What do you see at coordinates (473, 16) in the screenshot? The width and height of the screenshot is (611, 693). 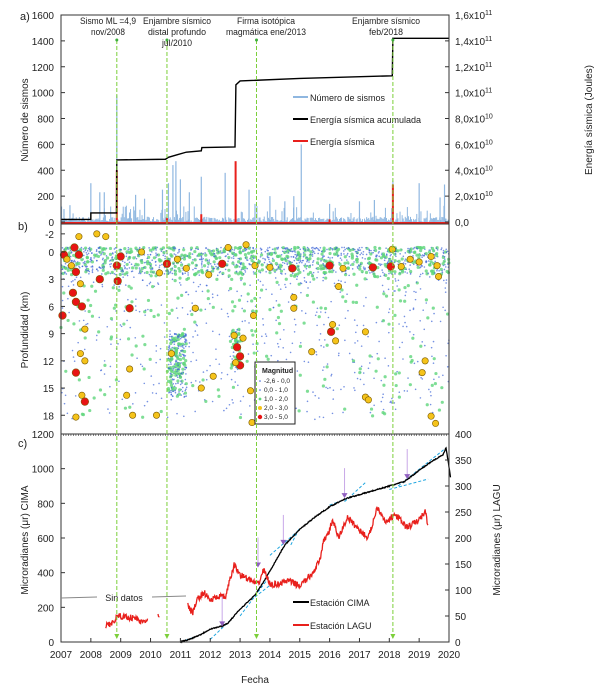 I see `y2-tick-label: 1,6x10¹¹` at bounding box center [473, 16].